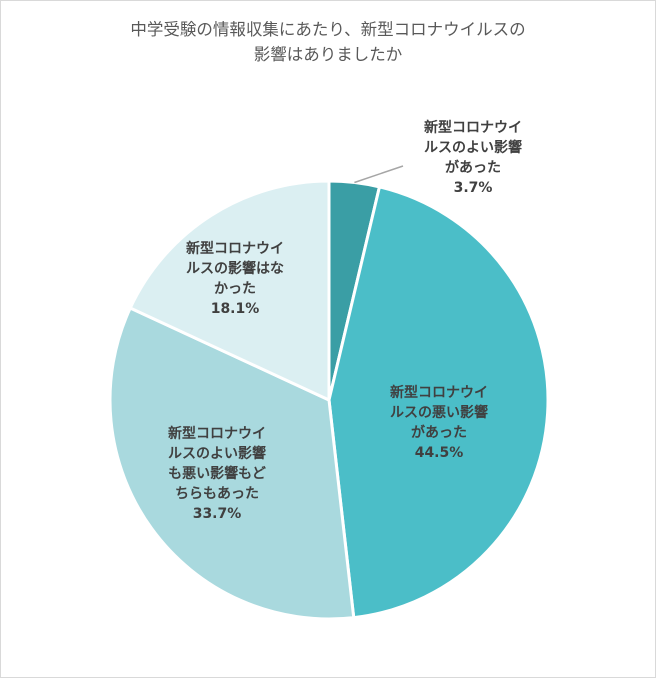  What do you see at coordinates (473, 157) in the screenshot?
I see `slice-label-1: 新型コロナウイルスのよい影響があった 3.7%` at bounding box center [473, 157].